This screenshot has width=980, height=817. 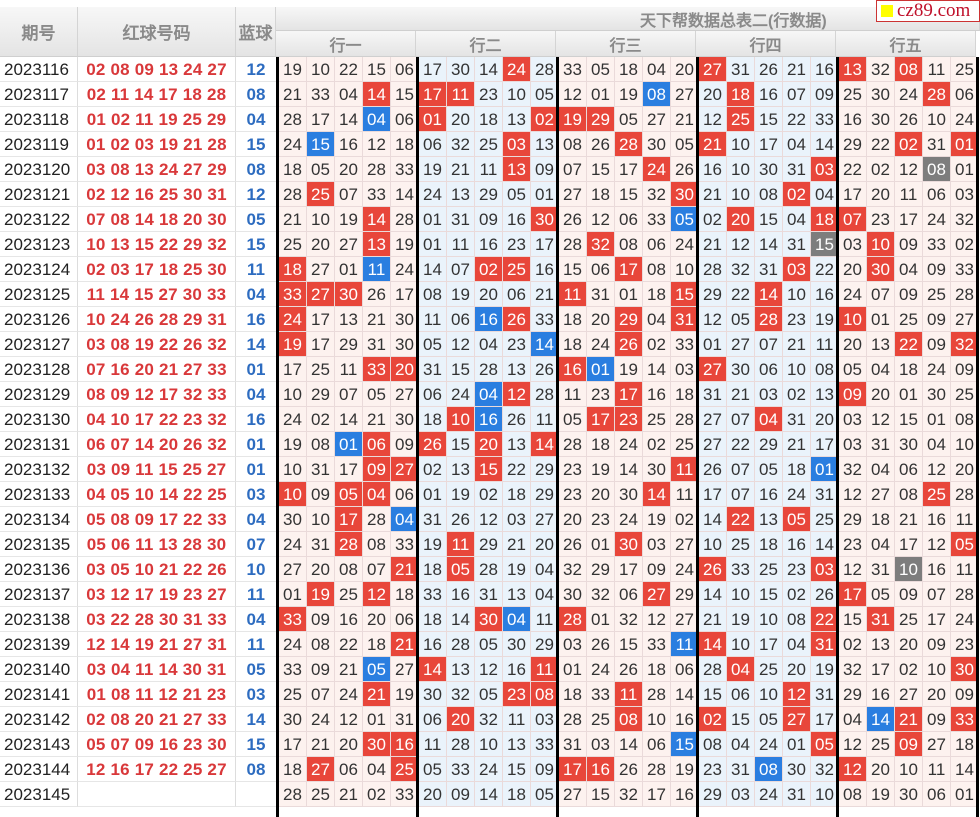 What do you see at coordinates (601, 369) in the screenshot?
I see `blue-highlight-cell: 01` at bounding box center [601, 369].